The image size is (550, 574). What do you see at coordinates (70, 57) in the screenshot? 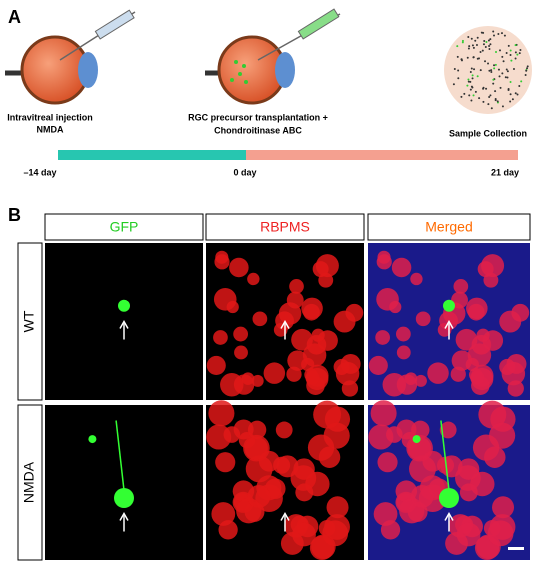
I see `eye-illustration` at bounding box center [70, 57].